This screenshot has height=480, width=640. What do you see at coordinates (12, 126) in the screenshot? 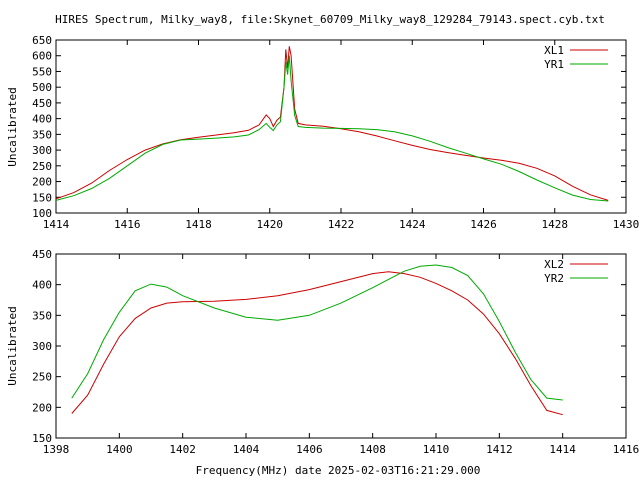
I see `top-y-axis-label: Uncalibrated` at bounding box center [12, 126].